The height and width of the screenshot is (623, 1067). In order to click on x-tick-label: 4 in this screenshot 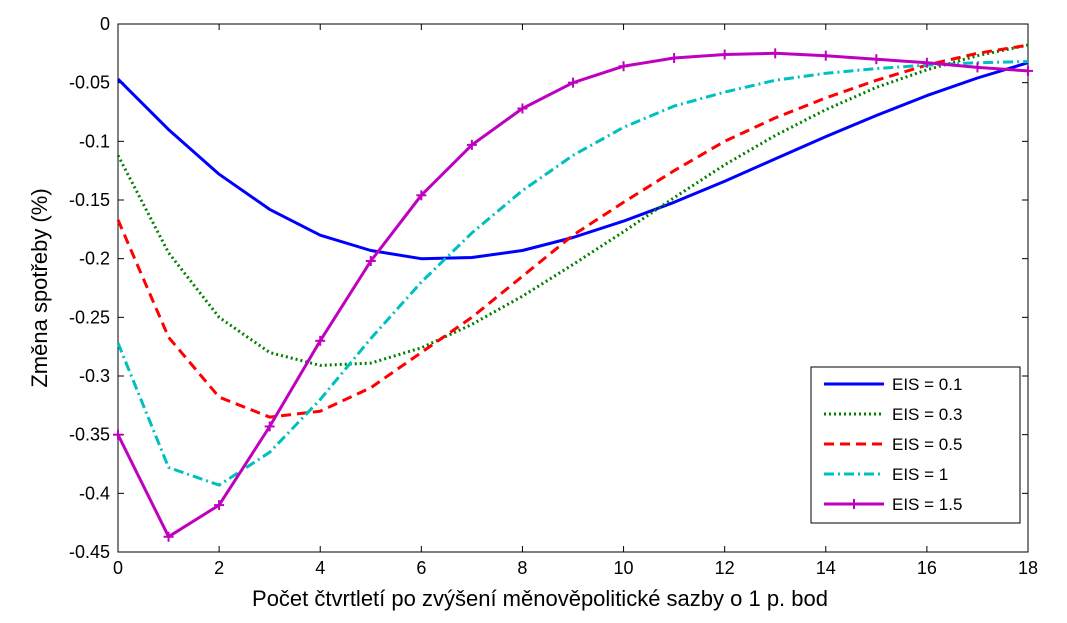, I will do `click(320, 568)`.